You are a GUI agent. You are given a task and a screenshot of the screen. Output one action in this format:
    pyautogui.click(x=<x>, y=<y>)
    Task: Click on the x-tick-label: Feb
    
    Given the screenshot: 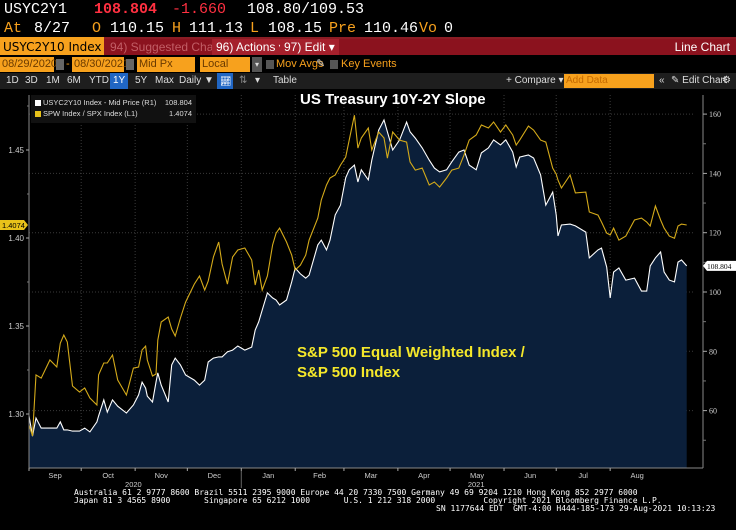 What is the action you would take?
    pyautogui.click(x=319, y=475)
    